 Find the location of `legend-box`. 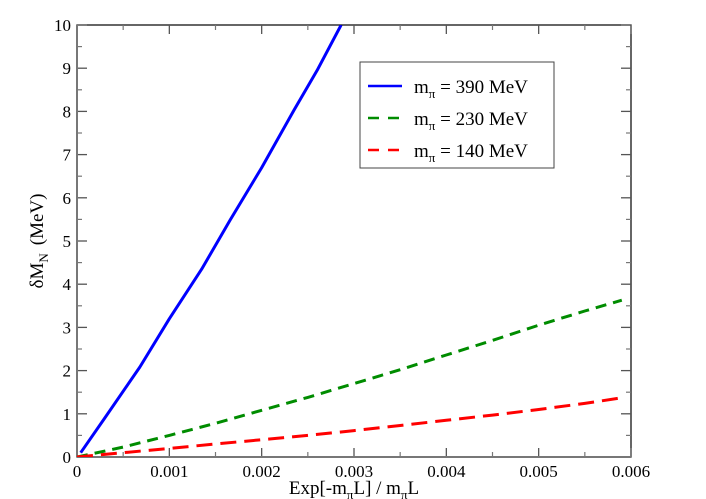

legend-box is located at coordinates (457, 115).